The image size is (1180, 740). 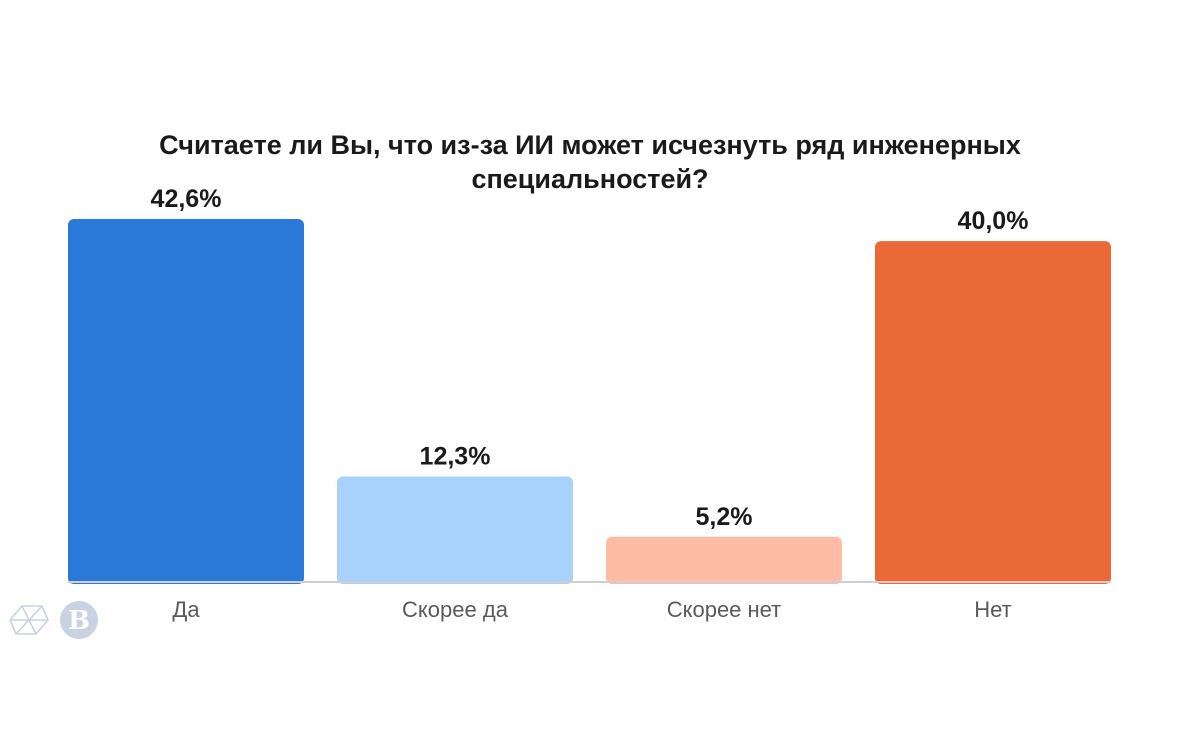 What do you see at coordinates (29, 620) in the screenshot?
I see `wireframe-logo-icon` at bounding box center [29, 620].